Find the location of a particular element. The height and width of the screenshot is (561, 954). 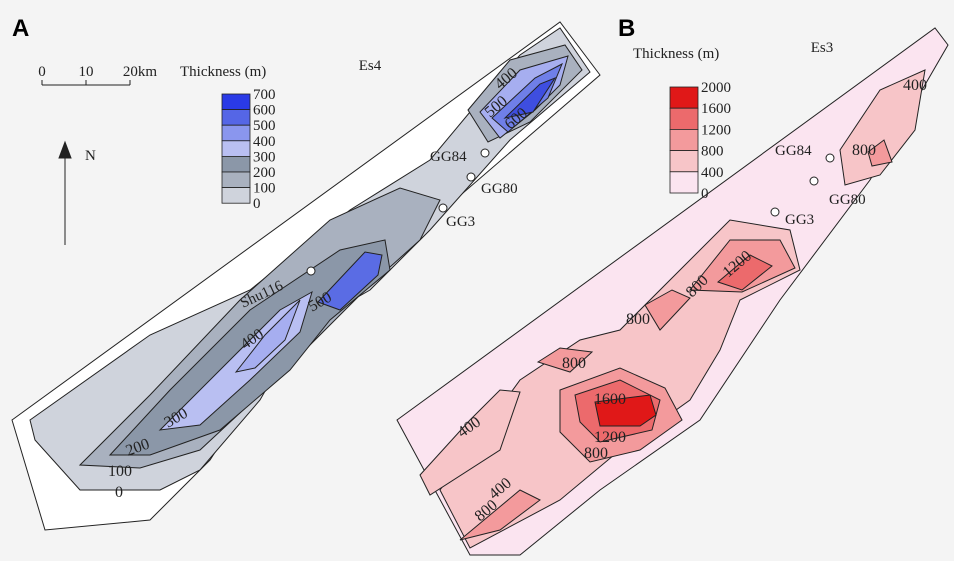

legend-label: 500 is located at coordinates (264, 126).